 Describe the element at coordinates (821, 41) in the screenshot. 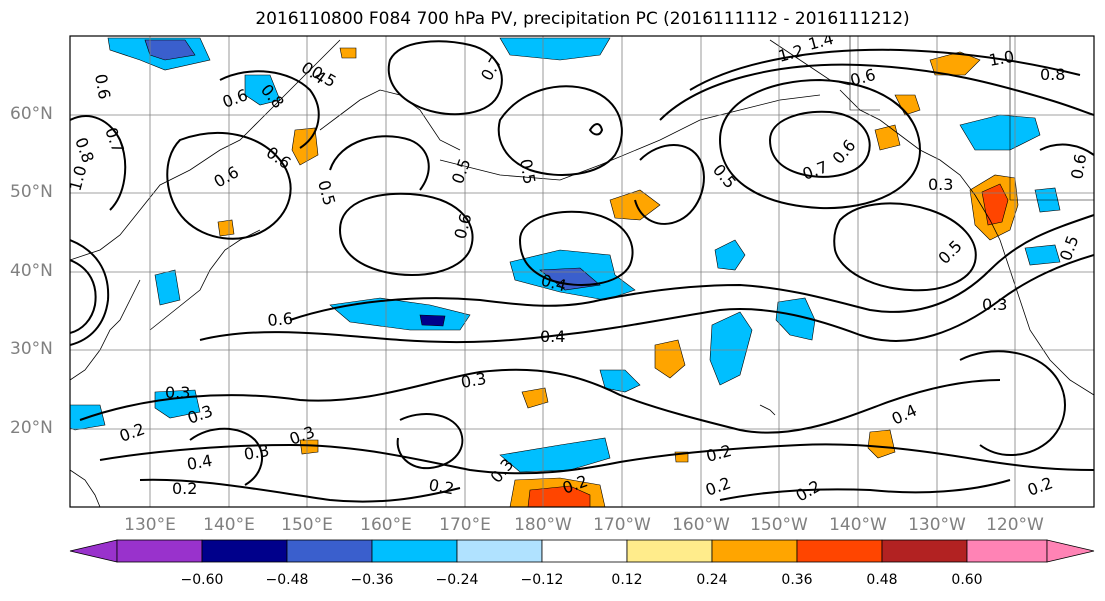

I see `contour-label: 1.4` at that location.